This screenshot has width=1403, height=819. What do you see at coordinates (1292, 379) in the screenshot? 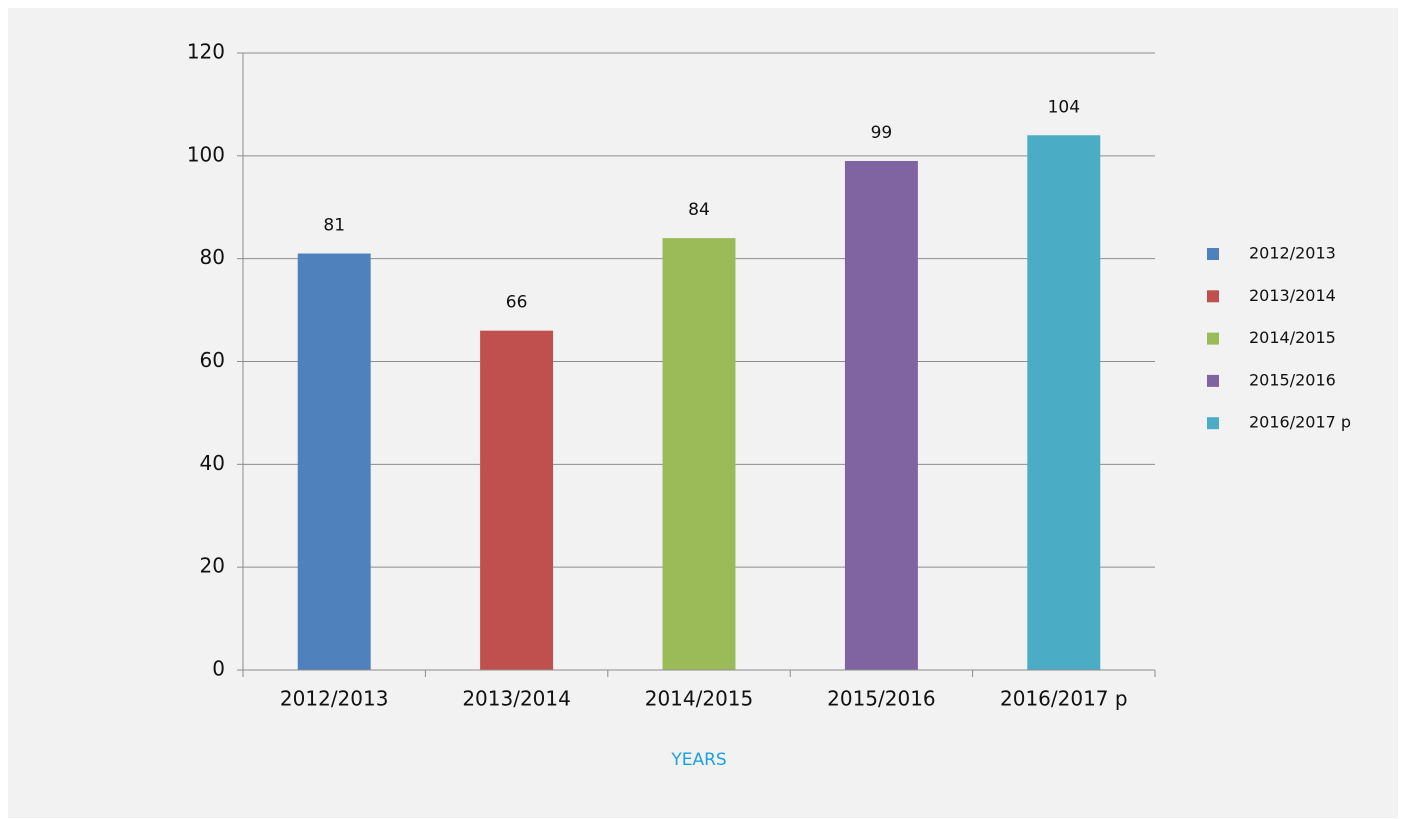
I see `legend-label: 2015/2016` at bounding box center [1292, 379].